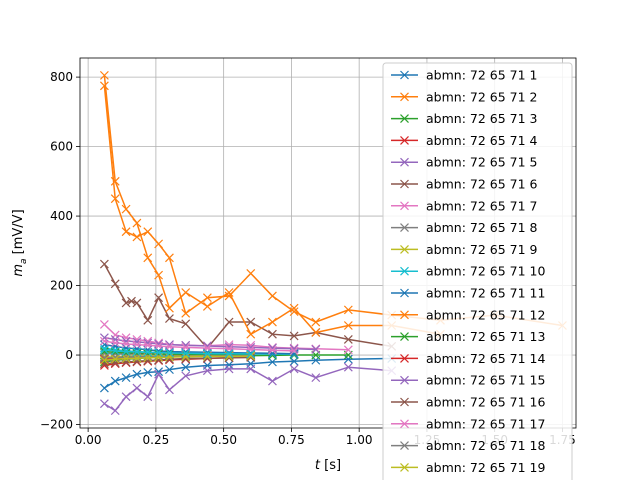 The image size is (640, 484). What do you see at coordinates (481, 205) in the screenshot?
I see `legend-label: abmn: 72 65 71 7` at bounding box center [481, 205].